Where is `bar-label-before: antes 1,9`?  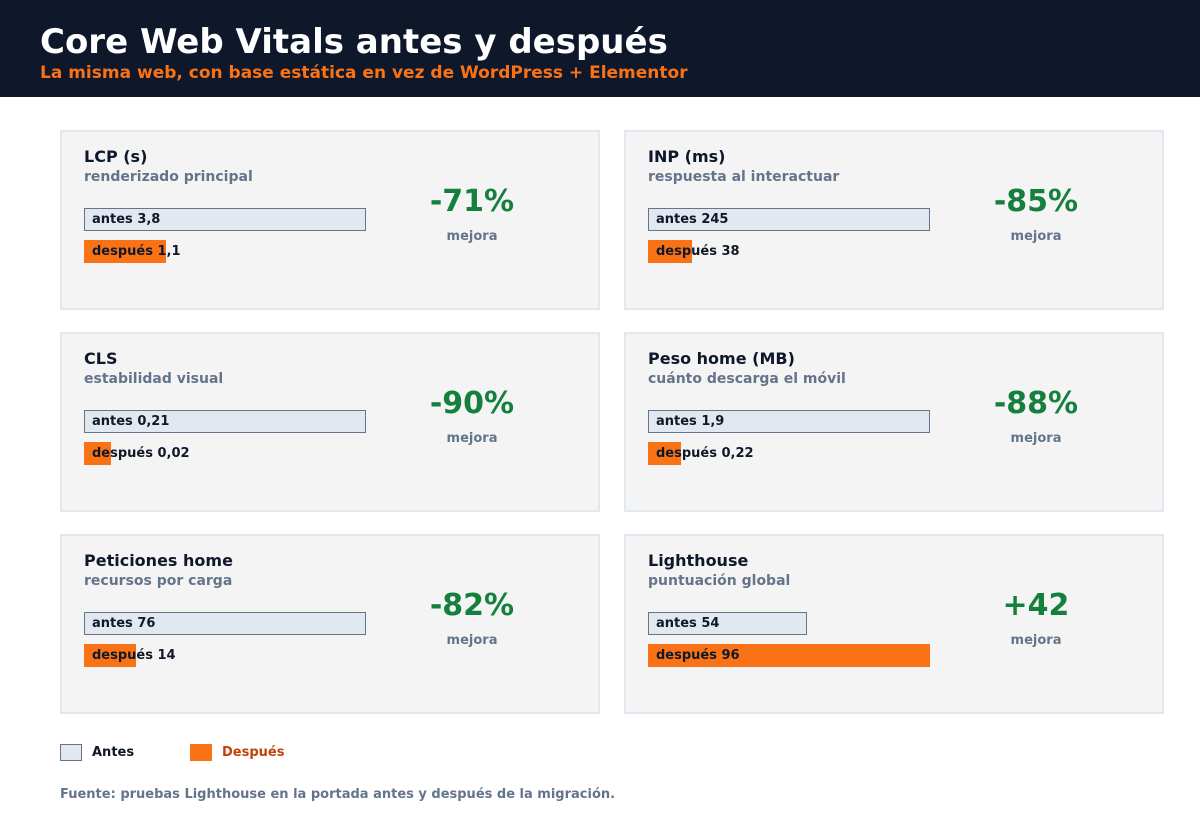 bar-label-before: antes 1,9 is located at coordinates (690, 421).